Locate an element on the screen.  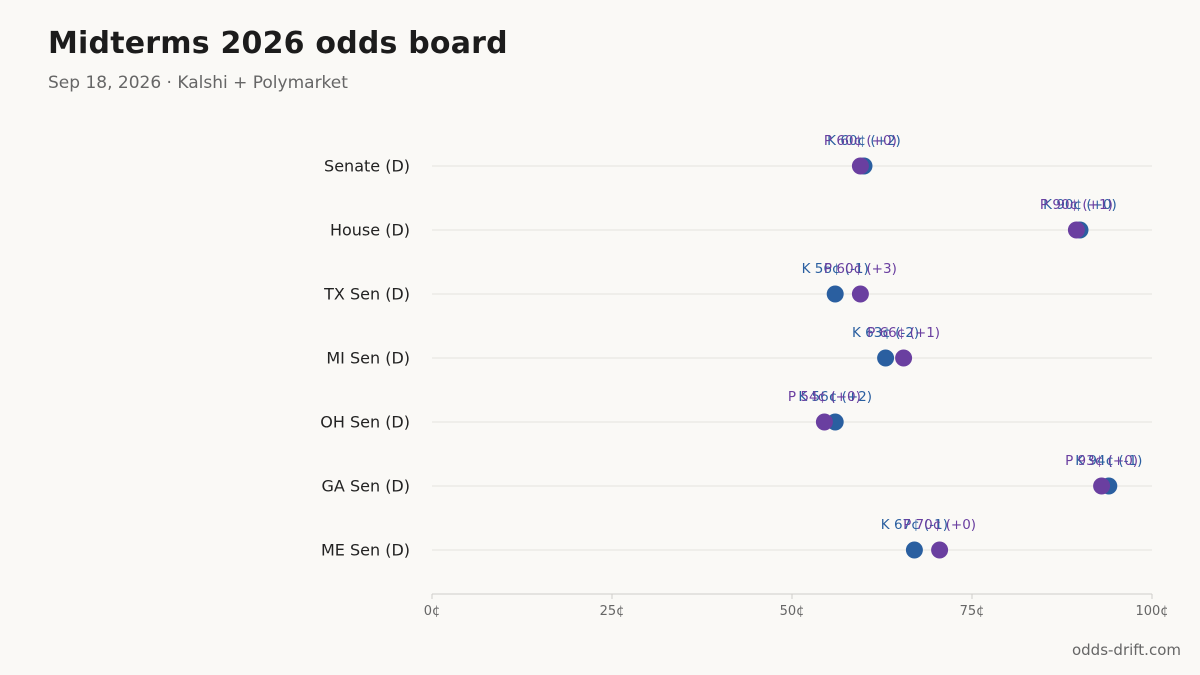
category-label: Senate (D) is located at coordinates (367, 166).